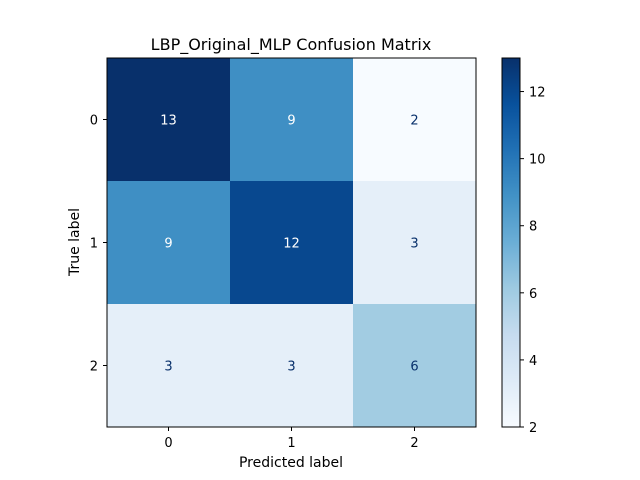 Image resolution: width=640 pixels, height=480 pixels. Describe the element at coordinates (537, 160) in the screenshot. I see `colorbar-tick-label: 10` at that location.